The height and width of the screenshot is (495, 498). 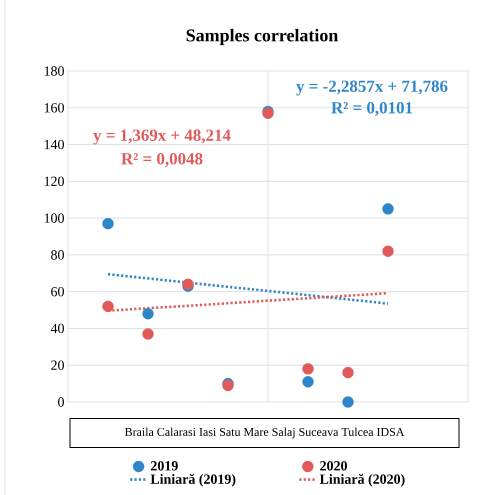 What do you see at coordinates (57, 291) in the screenshot?
I see `y-tick-label: 60` at bounding box center [57, 291].